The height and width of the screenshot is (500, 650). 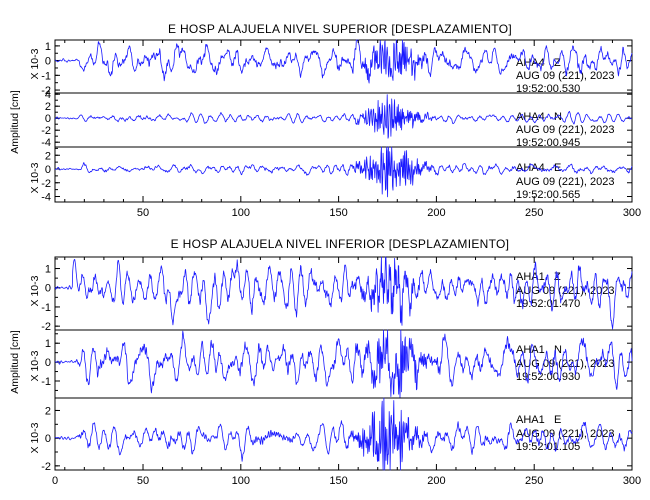 I want to click on panel-aha1-e-station: AHA1, so click(x=530, y=420).